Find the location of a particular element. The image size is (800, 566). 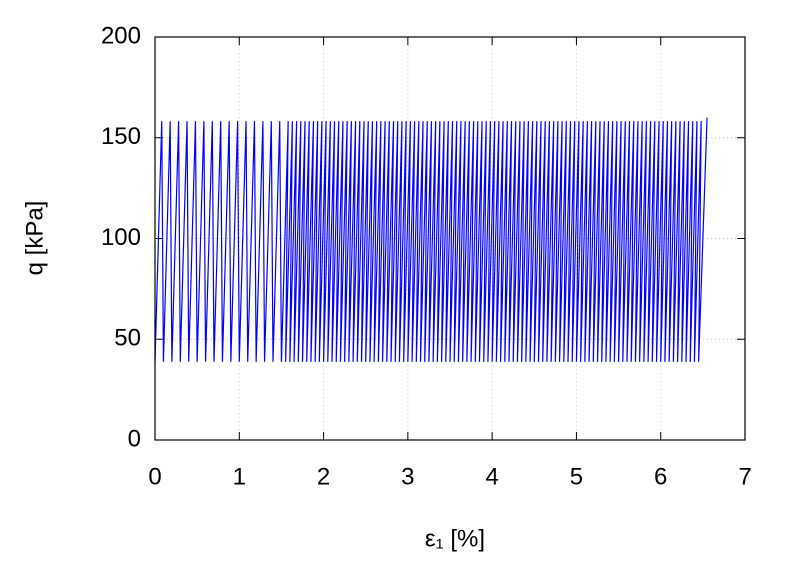

x-axis-label: ε₁ [%] is located at coordinates (455, 538).